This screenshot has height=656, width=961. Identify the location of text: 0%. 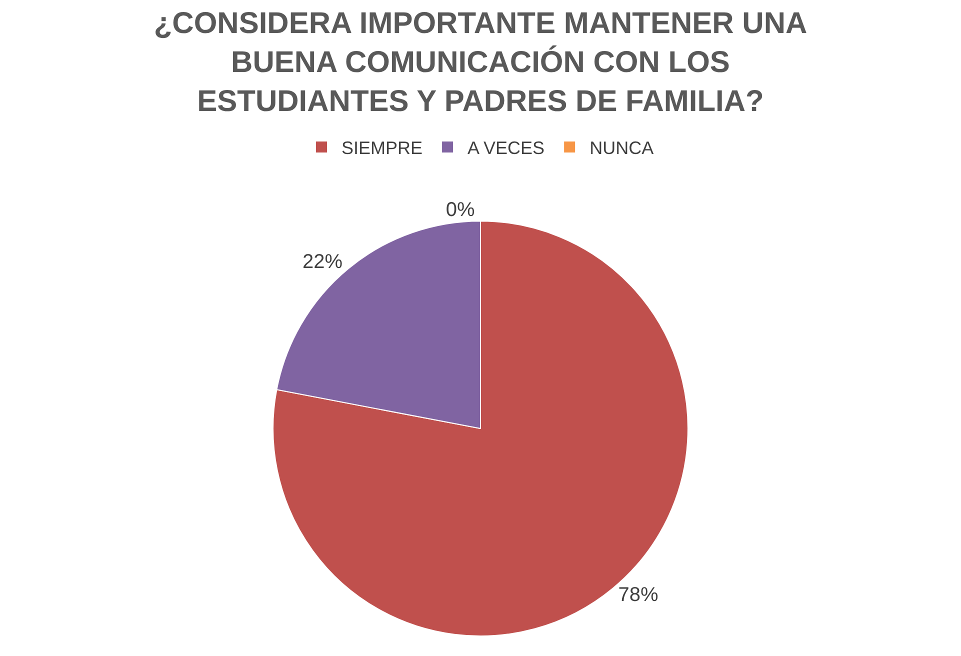
(460, 210).